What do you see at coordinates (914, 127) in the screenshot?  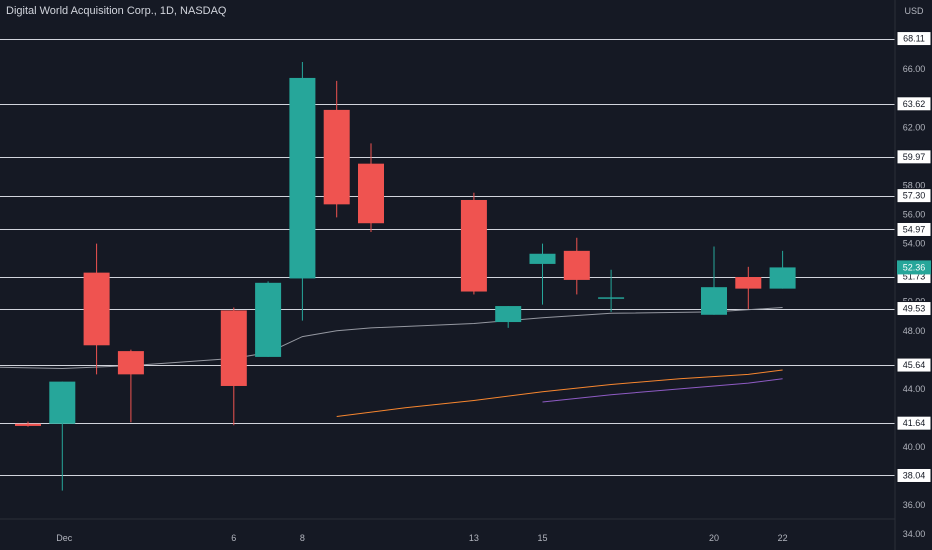 I see `price-tick-label: 62.00` at bounding box center [914, 127].